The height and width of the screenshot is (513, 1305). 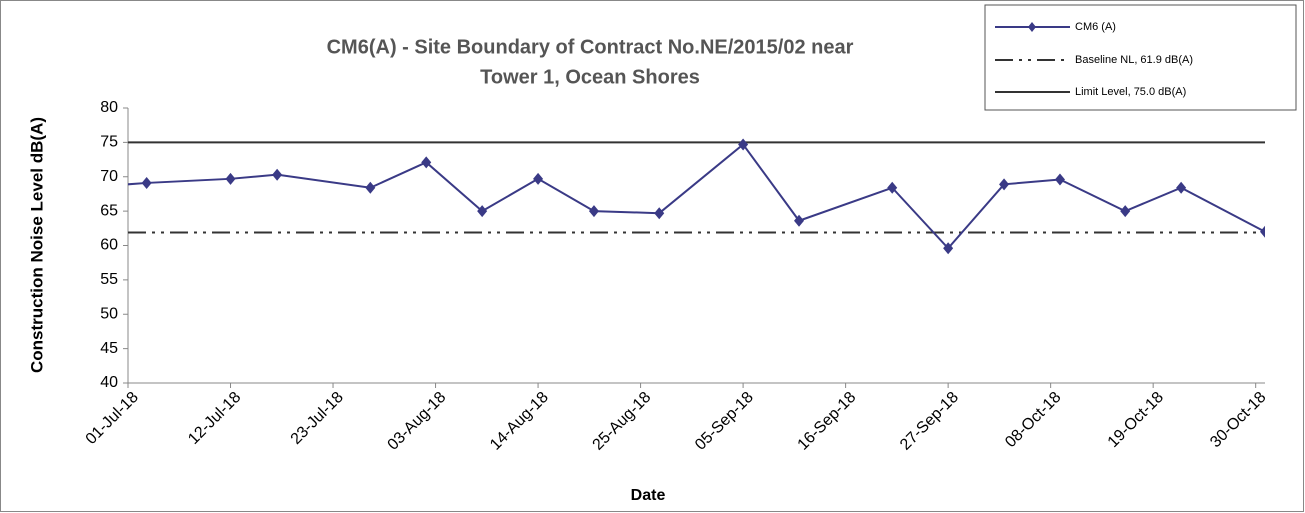 I want to click on y-tick-label: 75, so click(x=109, y=142).